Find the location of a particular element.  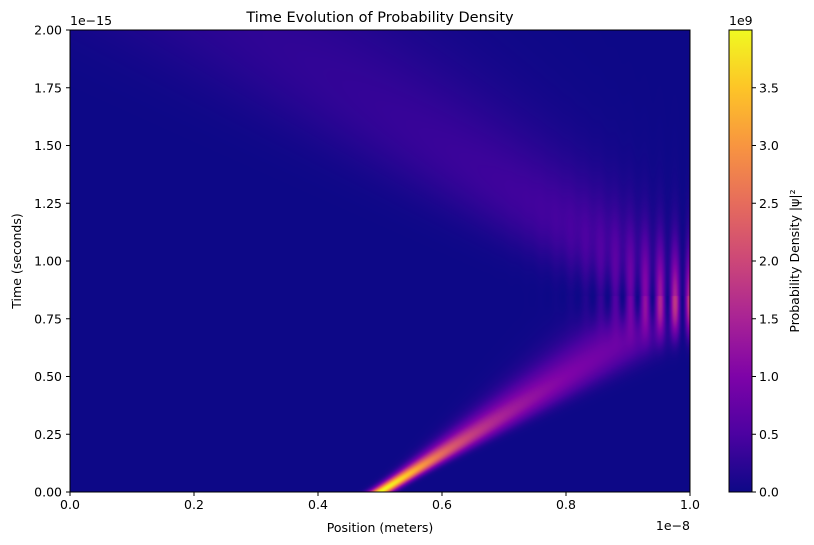

colorbar-ticks: 0.0 0.5 1.0 1.5 2.0 2.5 3.0 3.5 is located at coordinates (765, 290).